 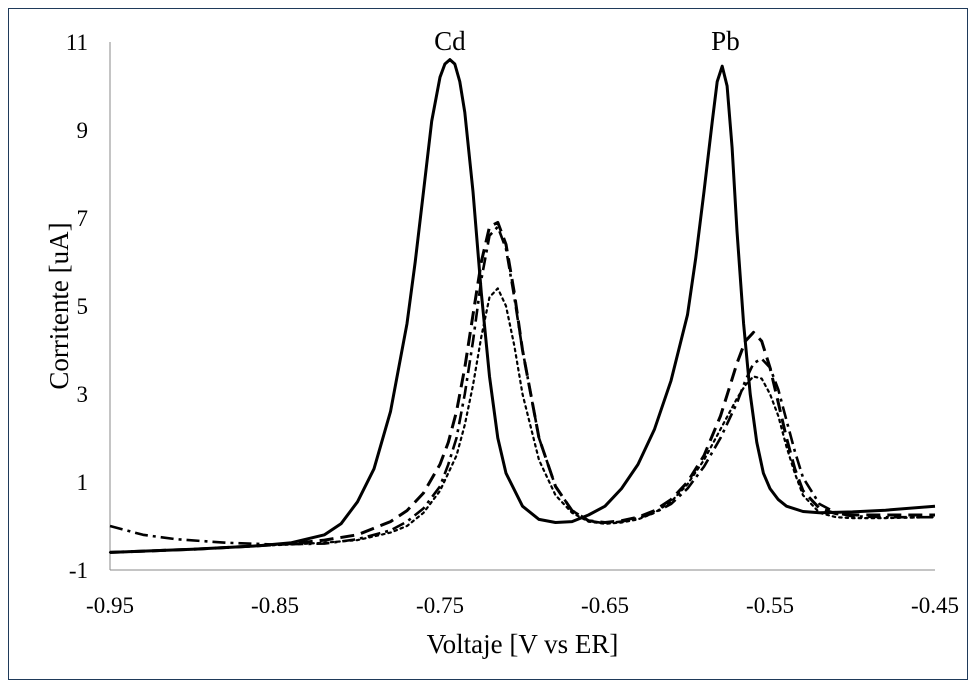 What do you see at coordinates (725, 41) in the screenshot?
I see `peak-label-pb: Pb` at bounding box center [725, 41].